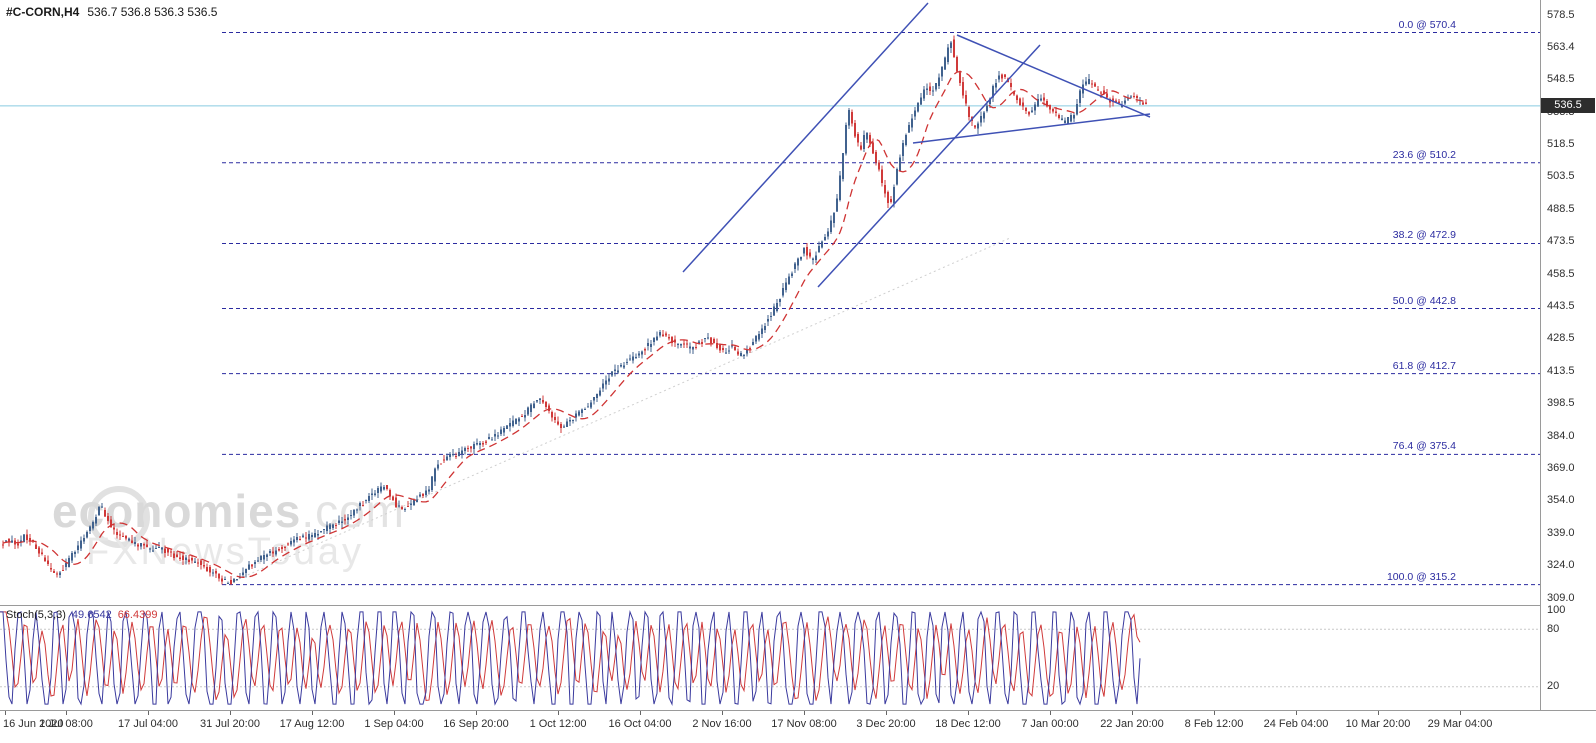 This screenshot has height=743, width=1596. What do you see at coordinates (1561, 46) in the screenshot?
I see `price-tick-label: 563.4` at bounding box center [1561, 46].